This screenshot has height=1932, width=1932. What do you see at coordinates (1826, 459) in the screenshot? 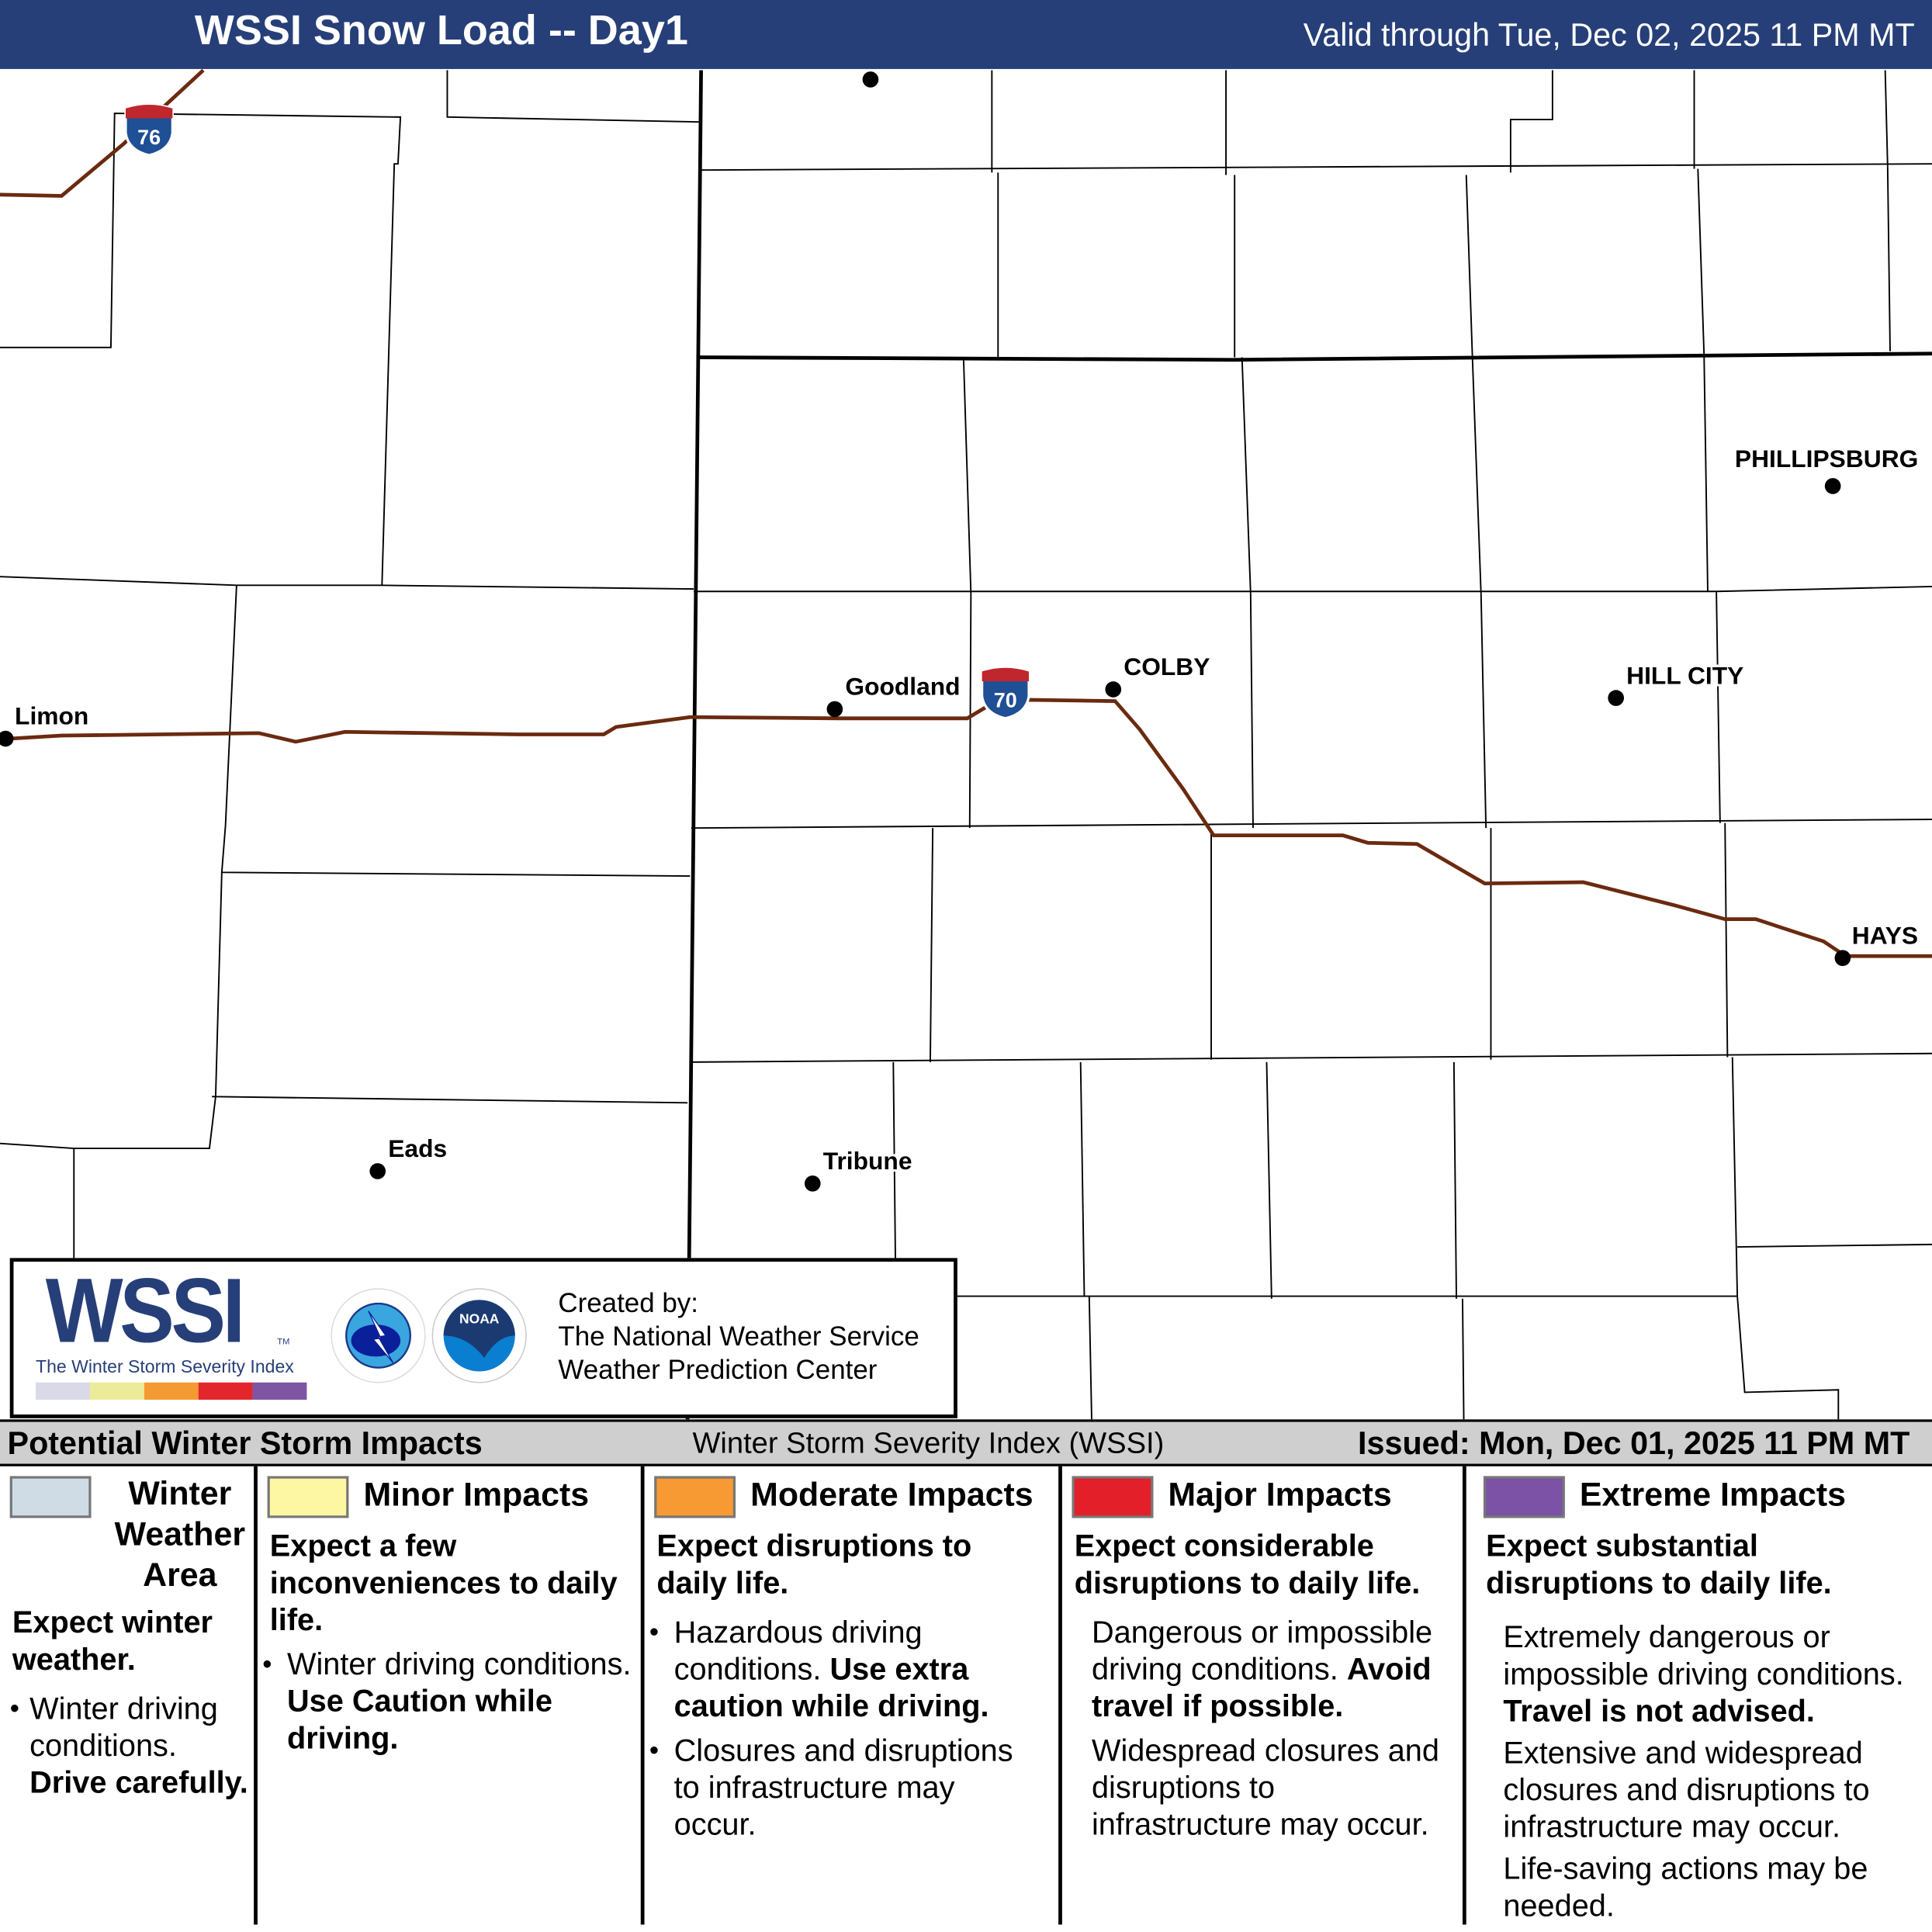
I see `city-label-phillipsburg: PHILLIPSBURG` at bounding box center [1826, 459].